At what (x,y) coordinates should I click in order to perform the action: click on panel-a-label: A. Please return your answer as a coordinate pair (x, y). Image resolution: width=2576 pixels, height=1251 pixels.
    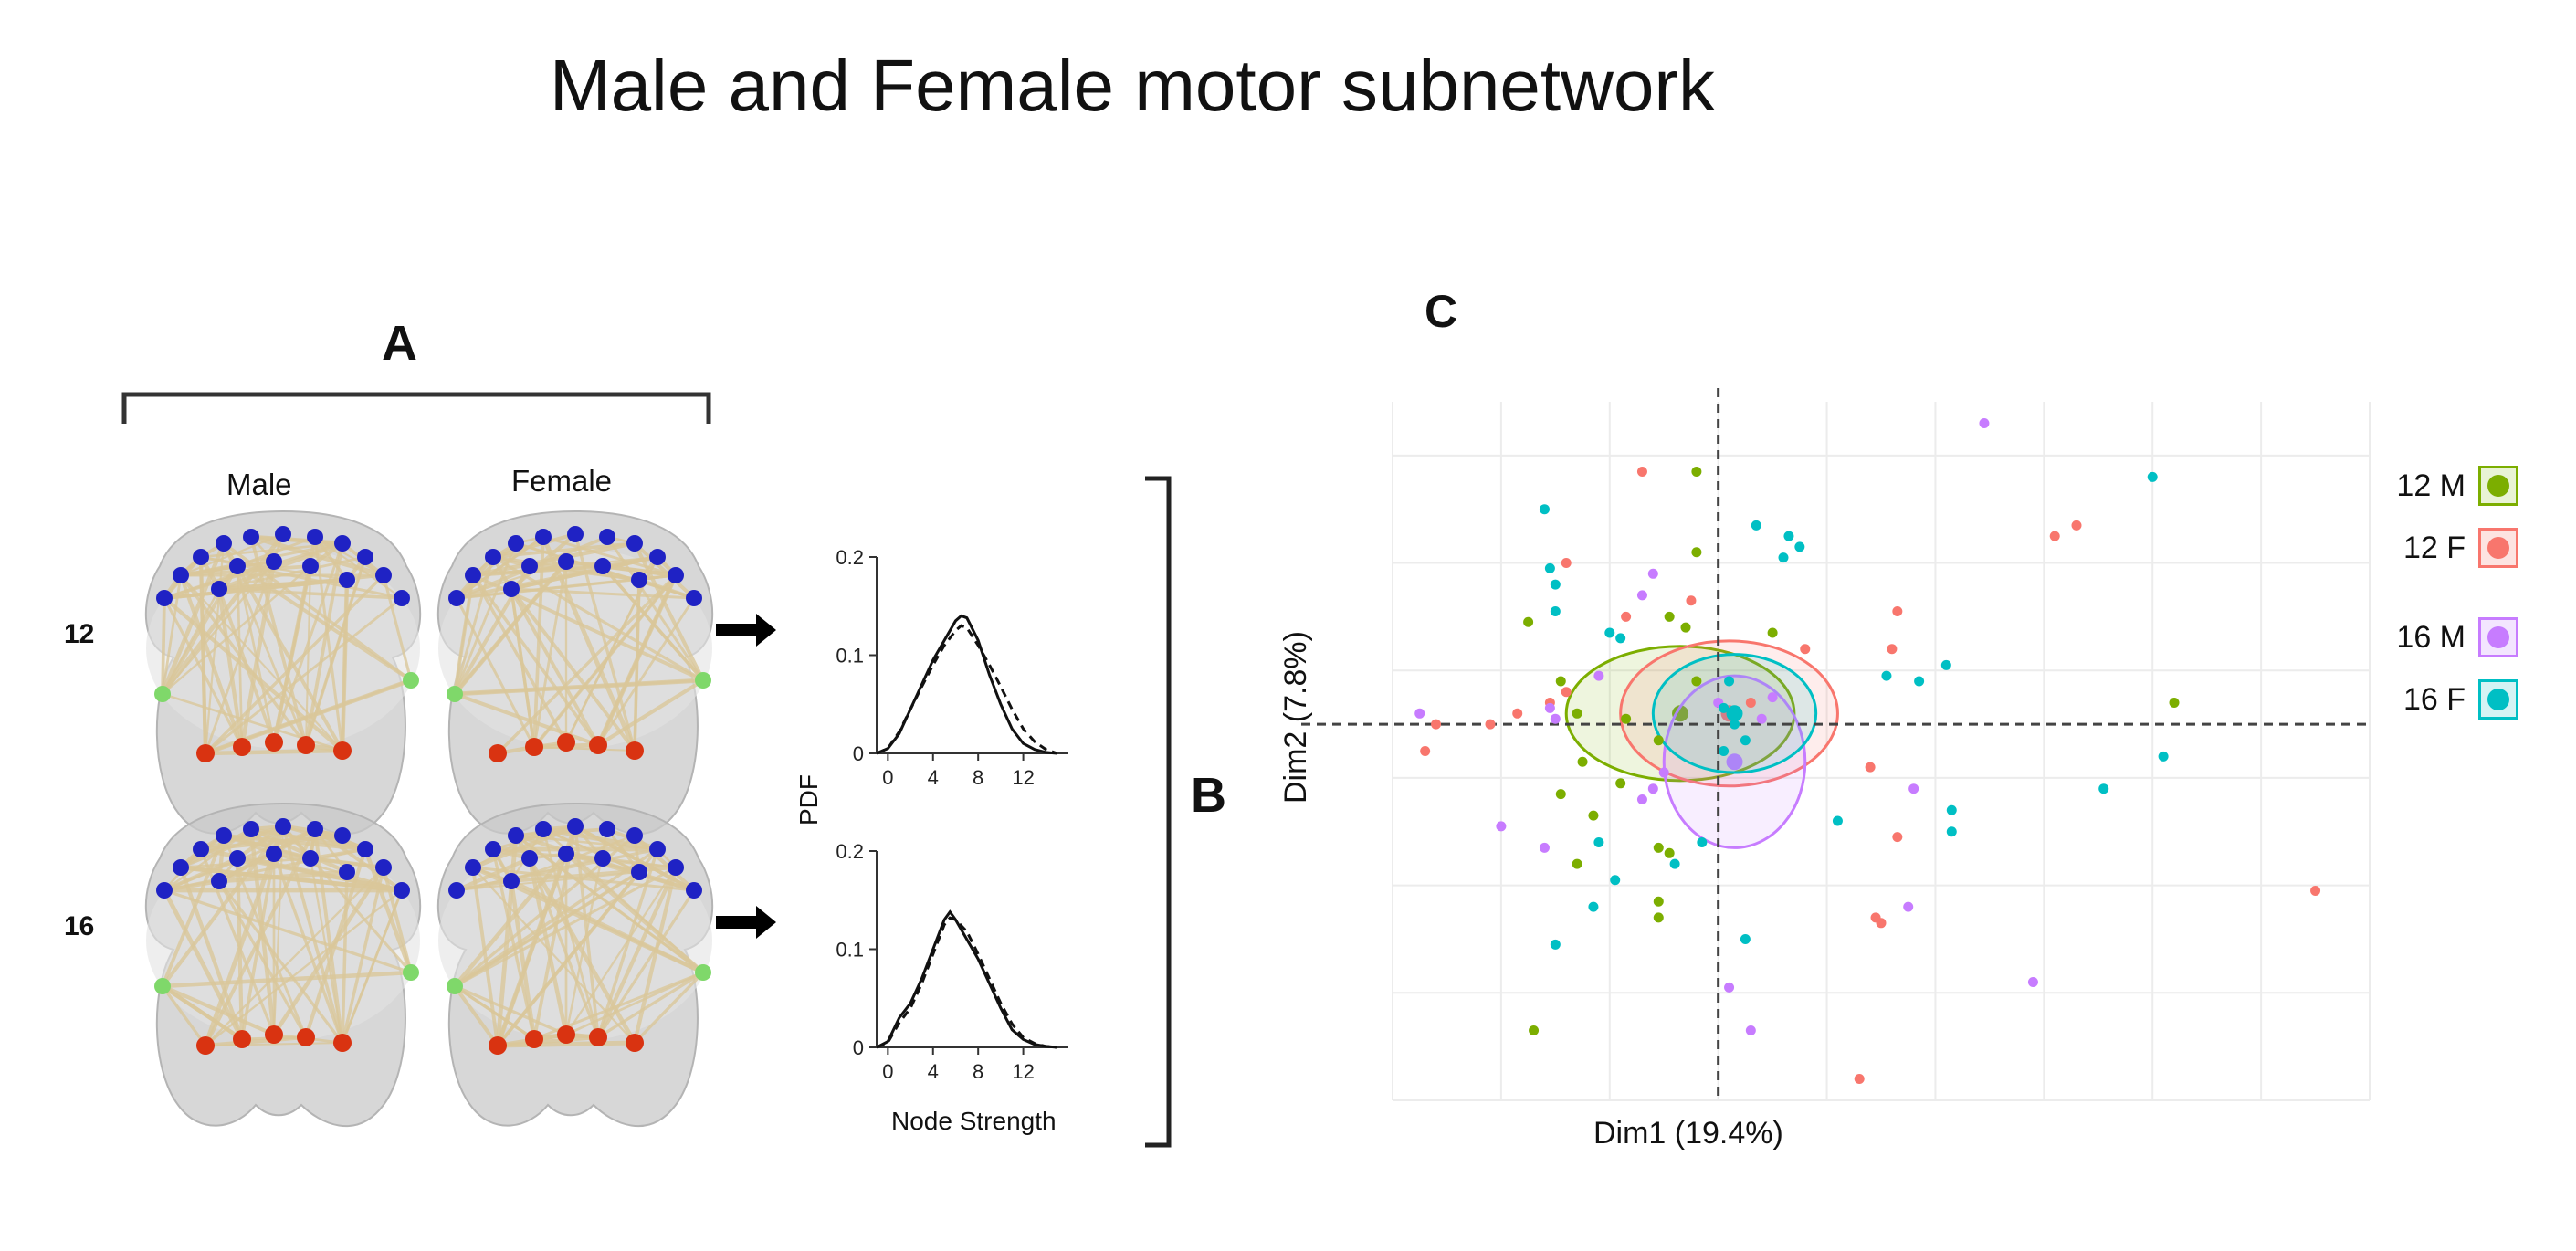
    Looking at the image, I should click on (399, 343).